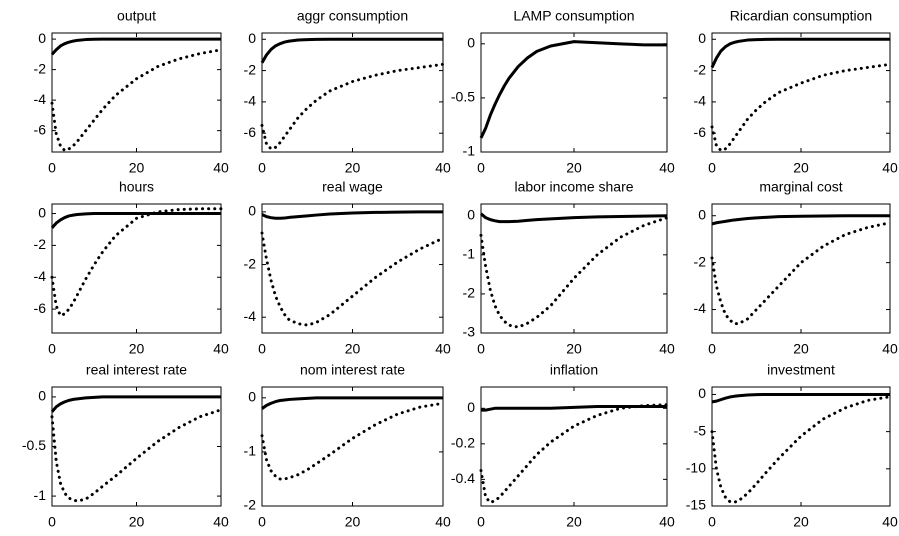 The width and height of the screenshot is (899, 536). I want to click on subplot: aggr consumption 0 20 40 0 -2 -4 -6, so click(347, 92).